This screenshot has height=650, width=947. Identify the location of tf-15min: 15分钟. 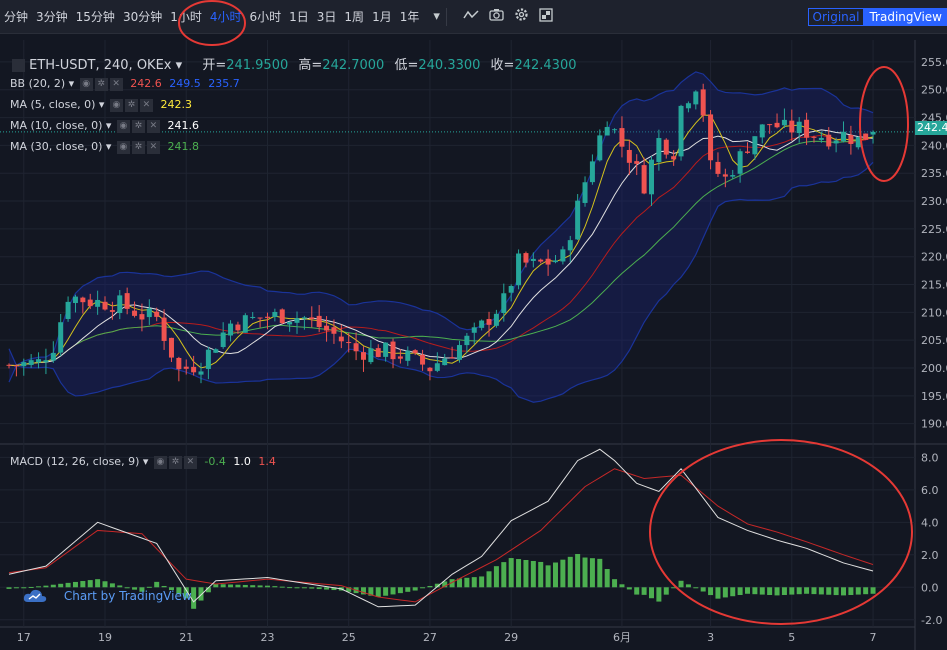
(95, 17).